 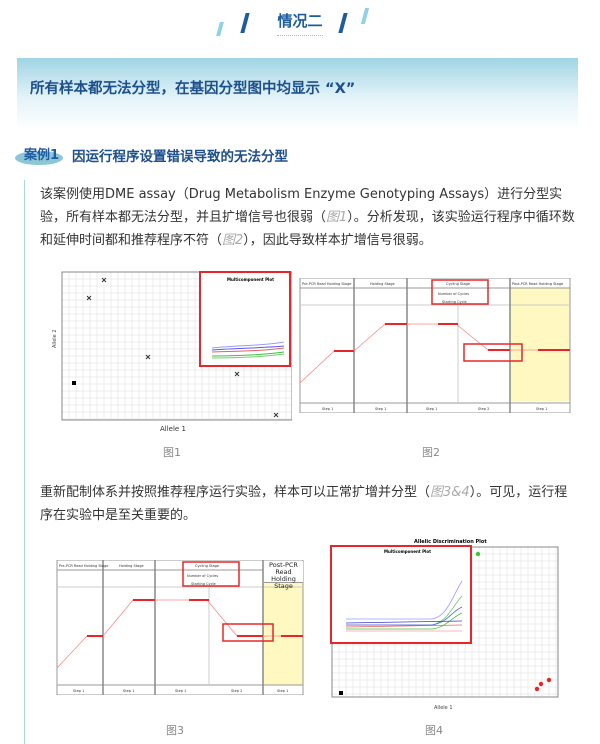 I want to click on allele-2-marker, so click(x=478, y=554).